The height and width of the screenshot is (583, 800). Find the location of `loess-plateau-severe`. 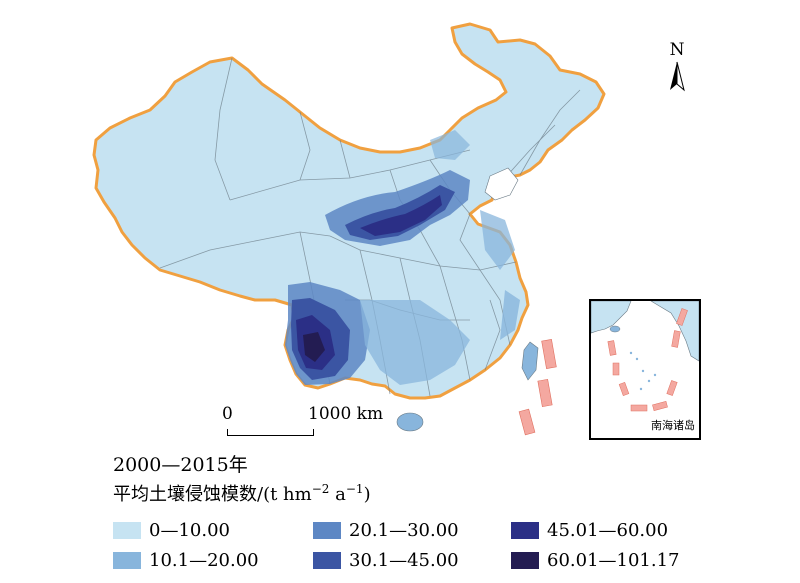

loess-plateau-severe is located at coordinates (401, 215).